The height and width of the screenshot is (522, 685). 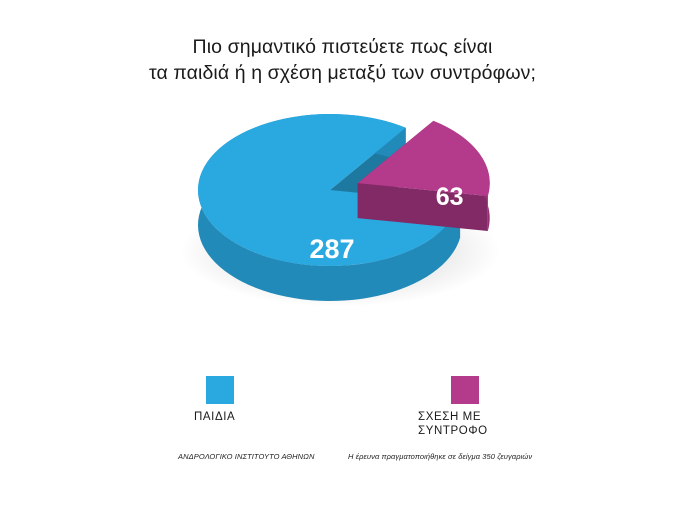 I want to click on chart-title-line-1: Πιο σημαντικό πιστεύετε πως είναι, so click(x=342, y=47).